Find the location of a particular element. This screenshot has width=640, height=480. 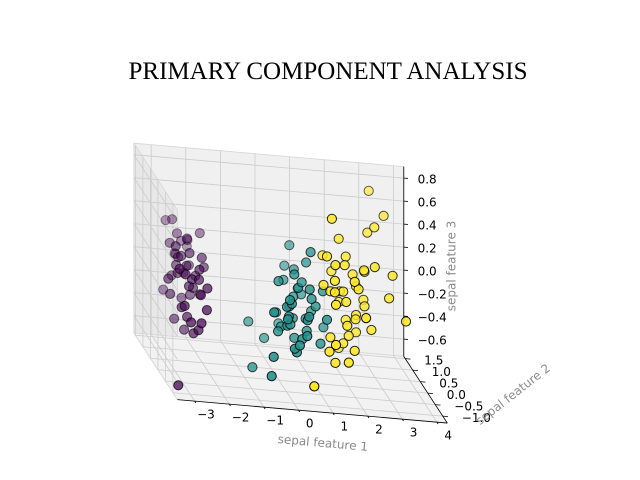

y-axis-line is located at coordinates (425, 390).